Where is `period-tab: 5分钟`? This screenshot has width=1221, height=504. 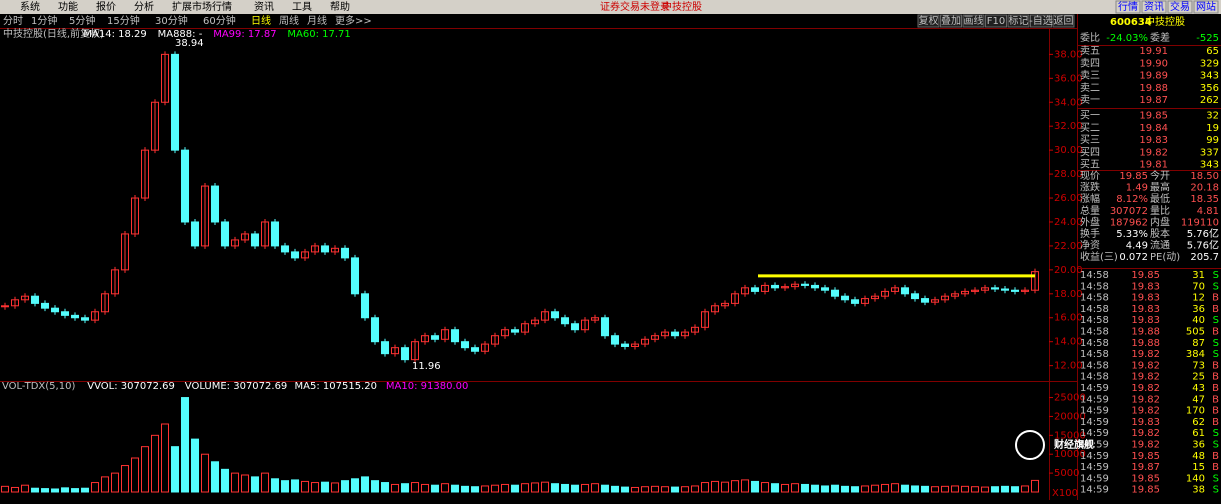
period-tab: 5分钟 is located at coordinates (82, 20).